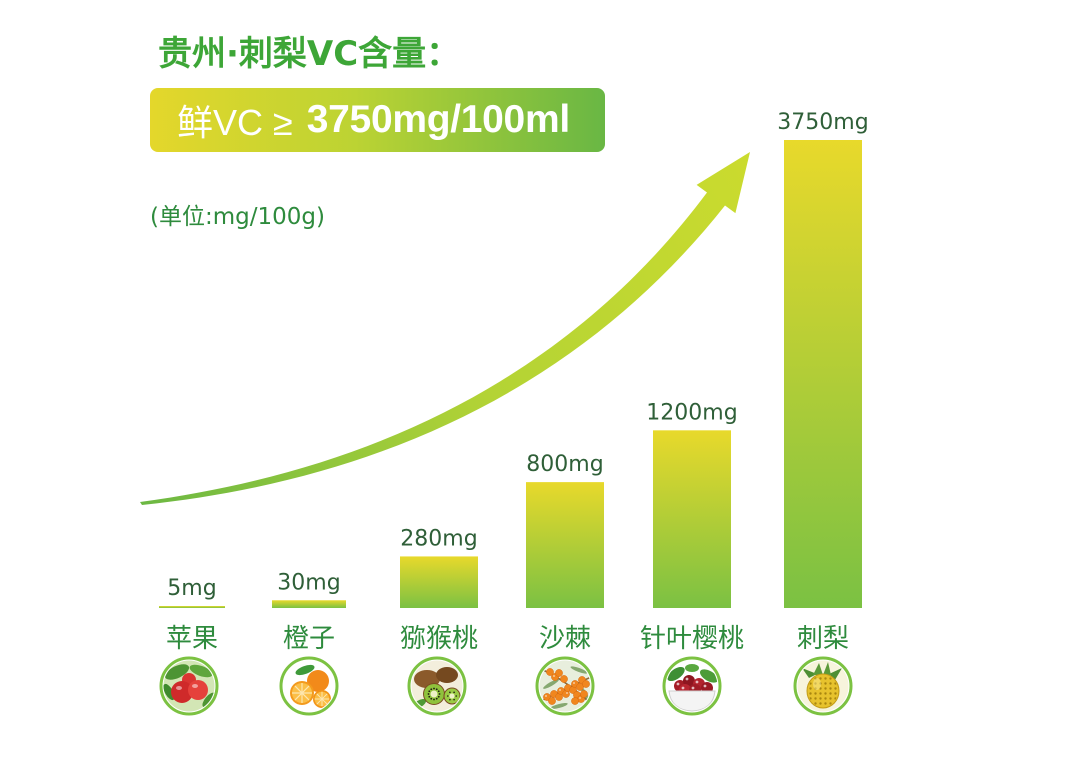 The height and width of the screenshot is (781, 1080). What do you see at coordinates (235, 122) in the screenshot?
I see `banner-prefix: 鲜VC ≥` at bounding box center [235, 122].